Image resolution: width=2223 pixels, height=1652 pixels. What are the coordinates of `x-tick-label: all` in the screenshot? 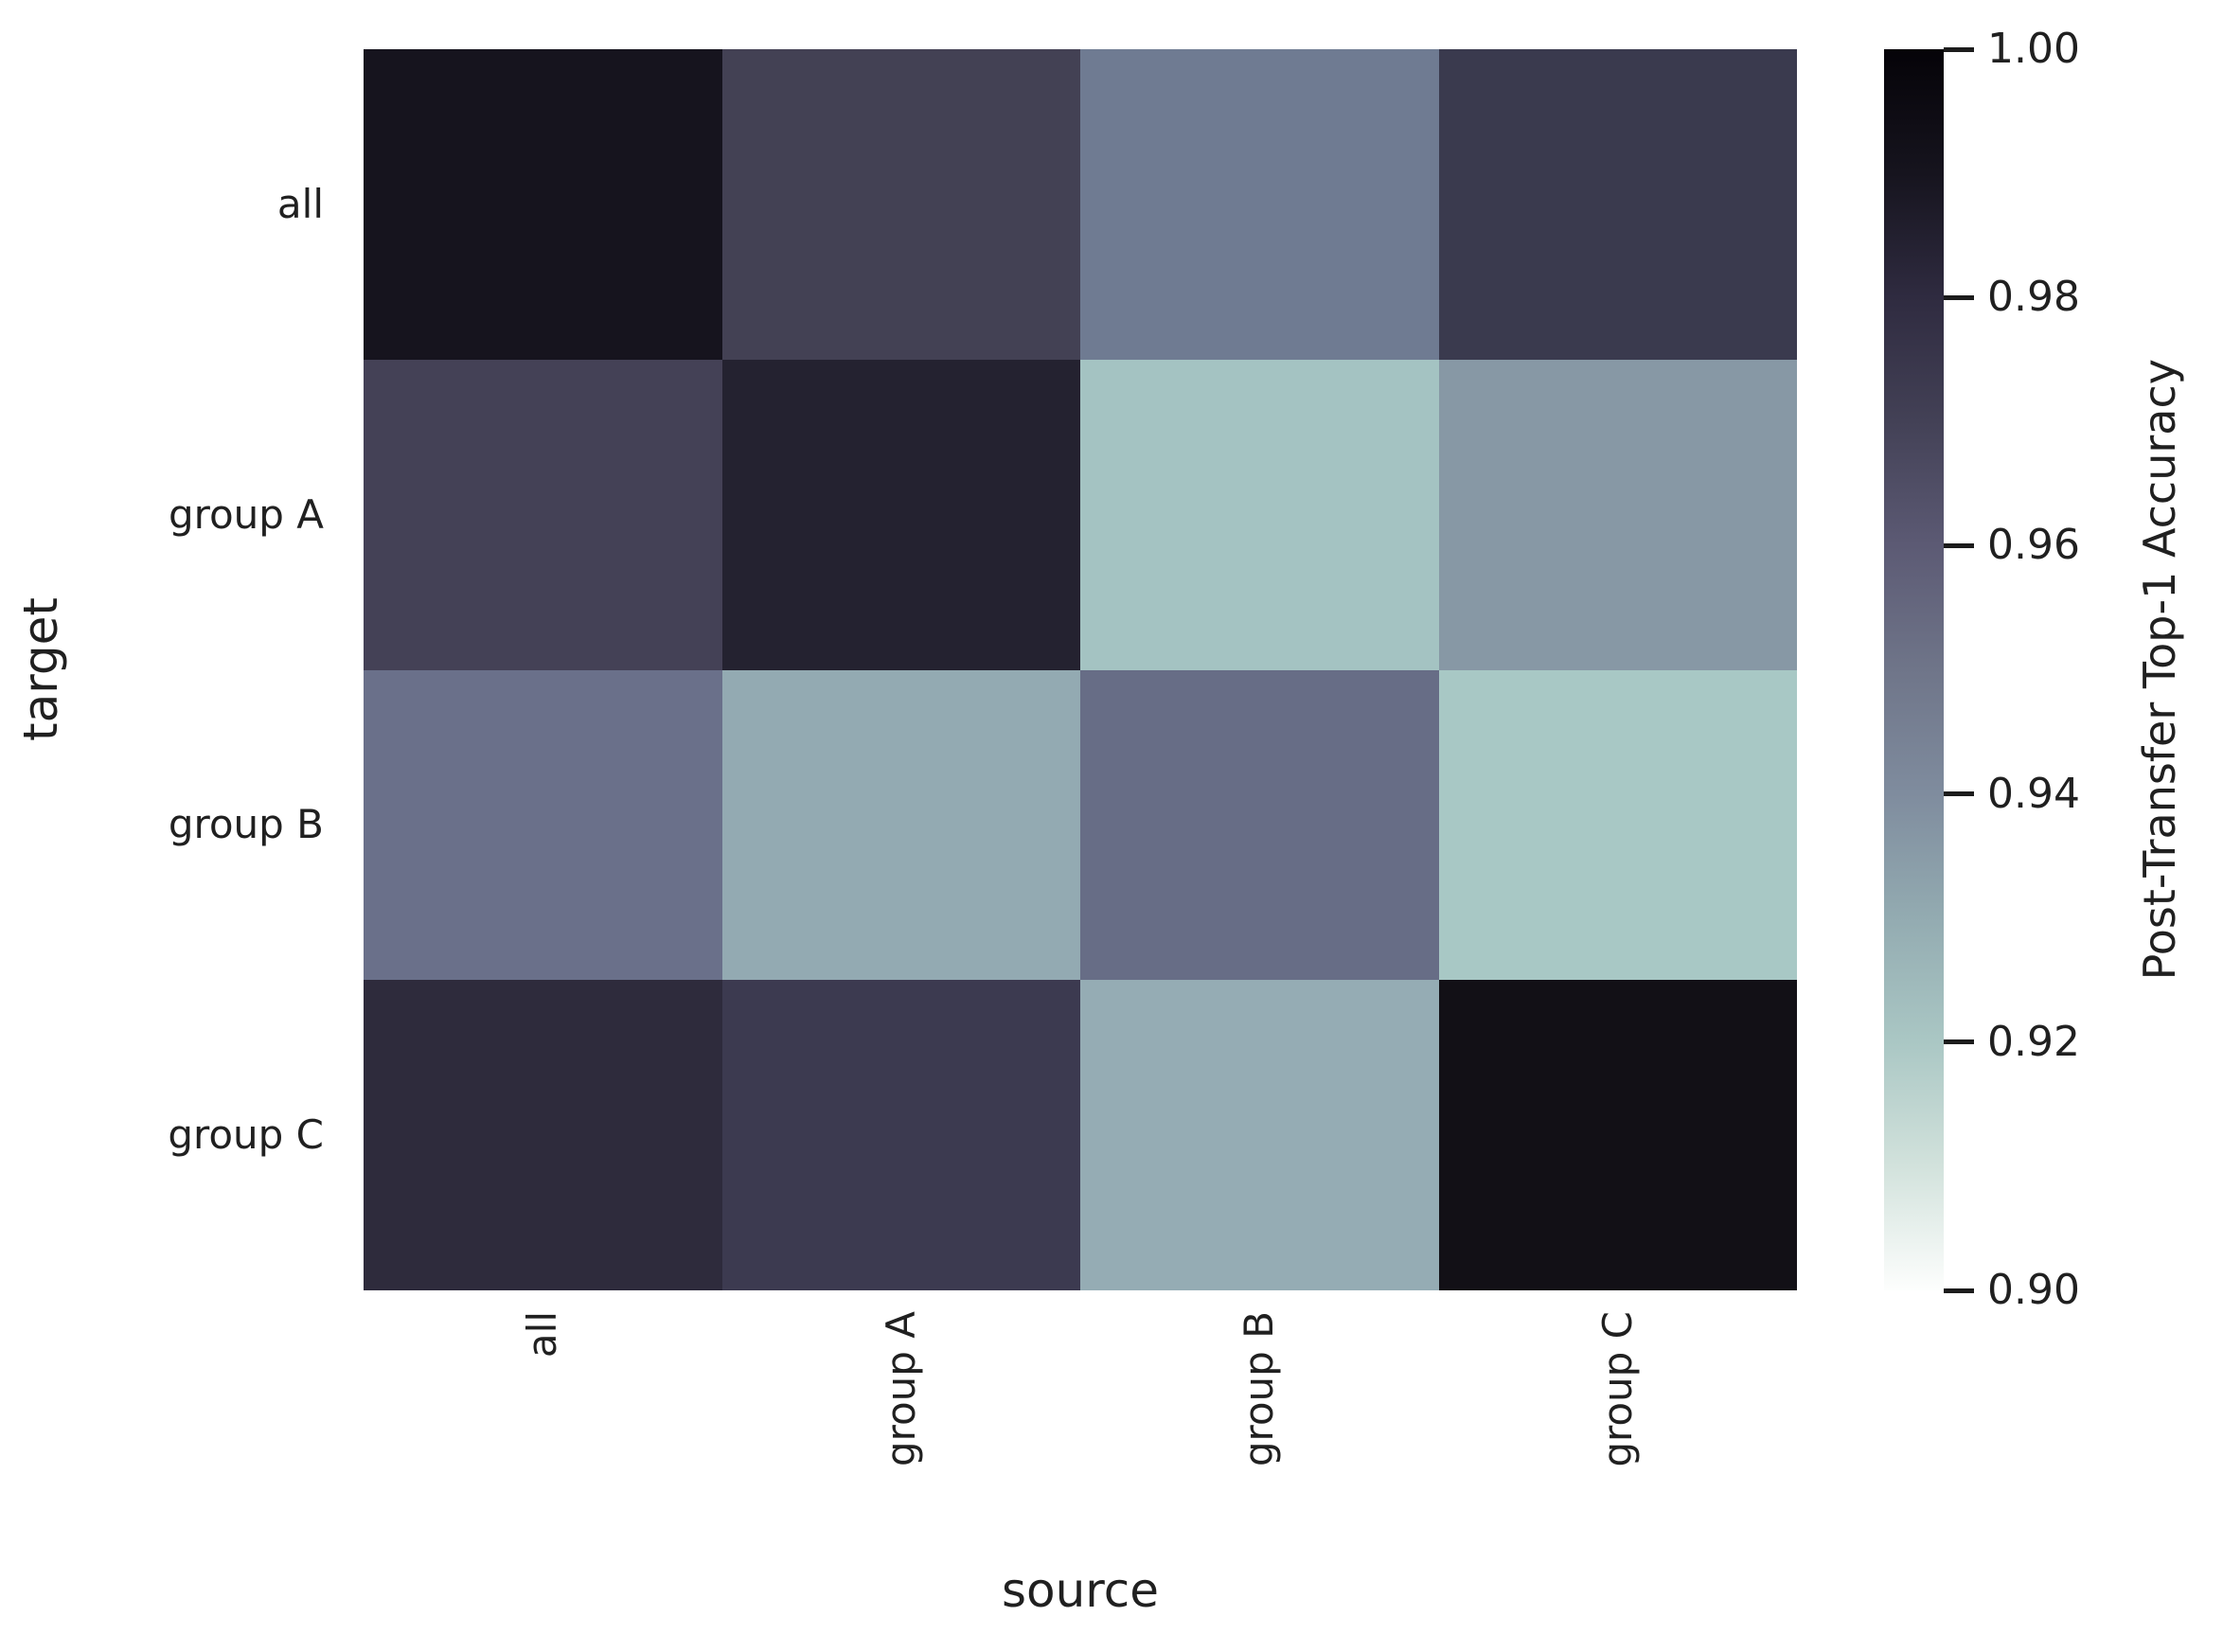 It's located at (542, 1335).